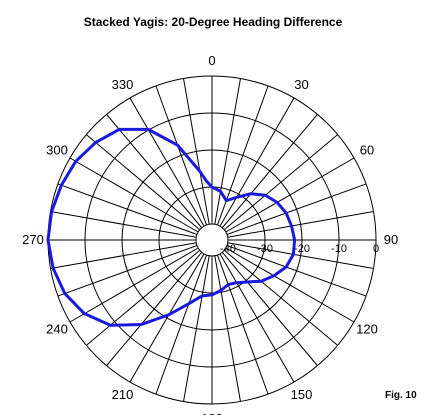  I want to click on azimuth-label-150: 150, so click(302, 394).